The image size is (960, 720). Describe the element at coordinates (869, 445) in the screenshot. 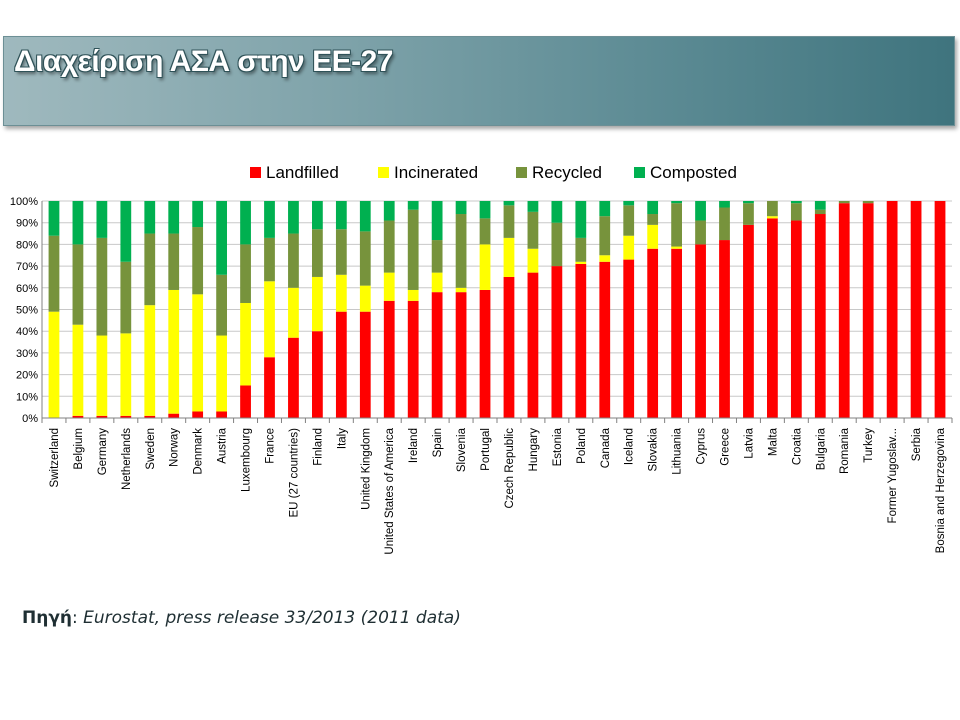

I see `x-tick-label: Turkey` at that location.